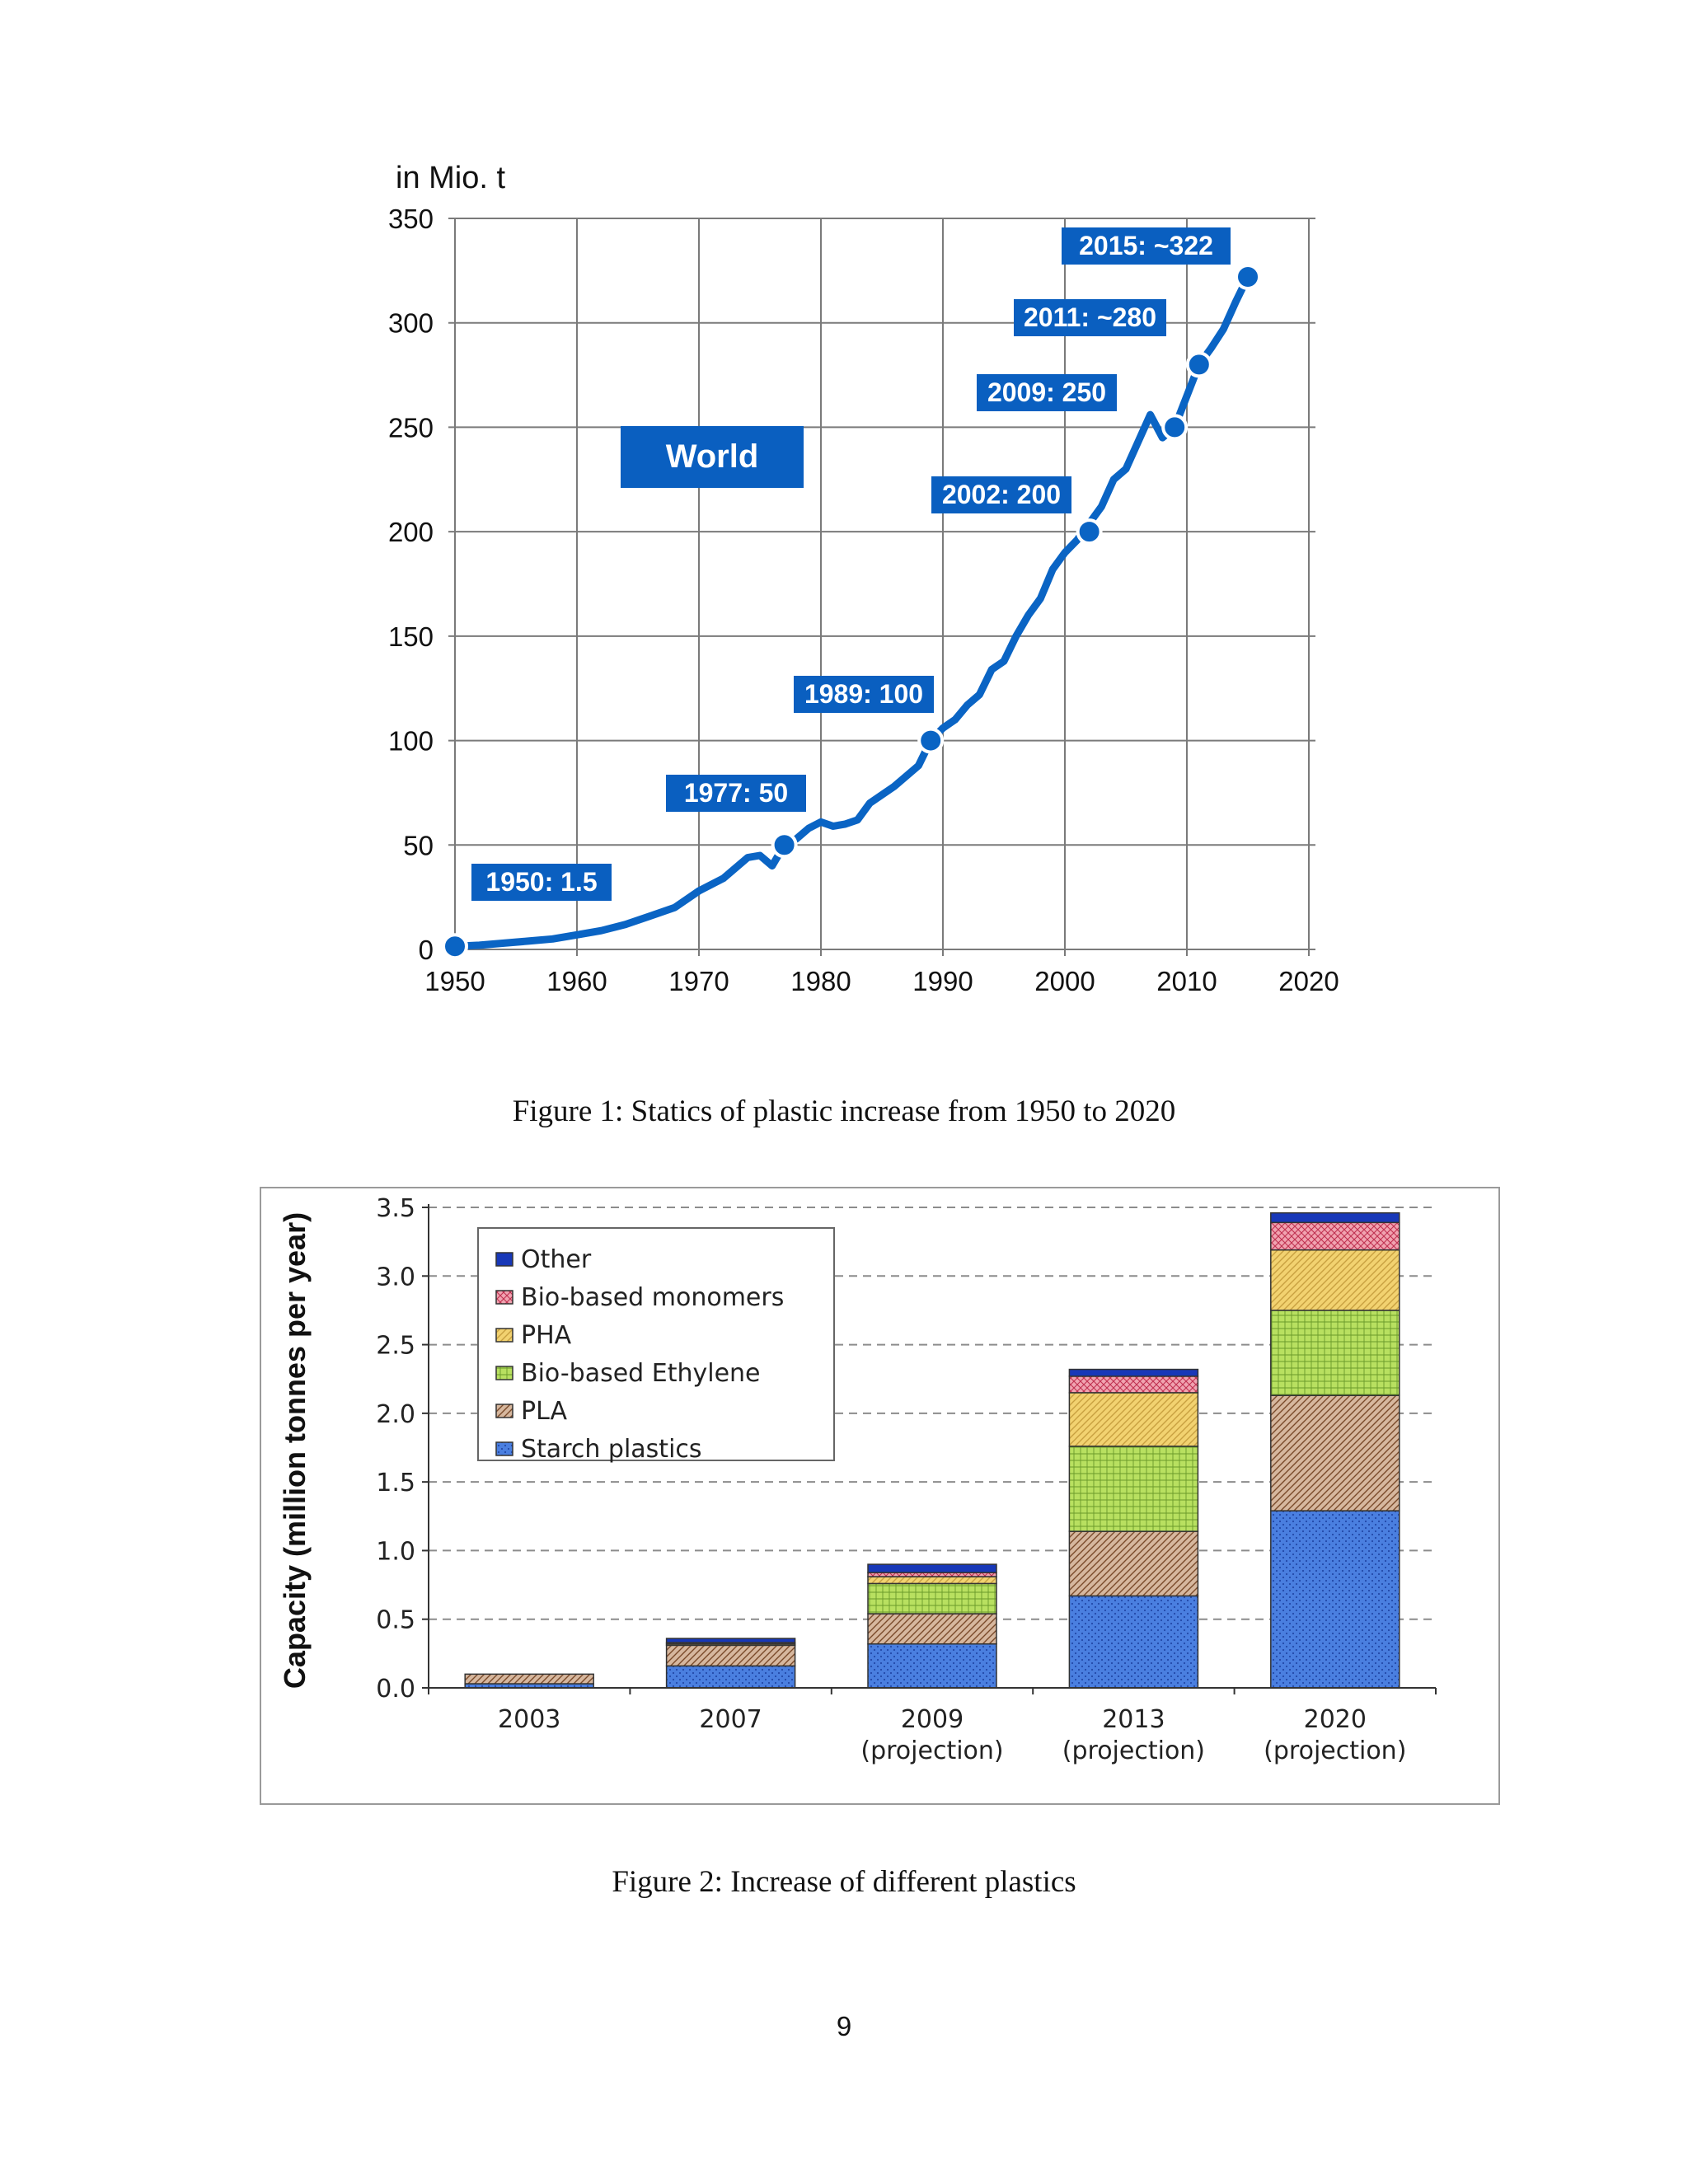 This screenshot has width=1688, height=2184. What do you see at coordinates (1065, 981) in the screenshot?
I see `x-tick-label: 2000` at bounding box center [1065, 981].